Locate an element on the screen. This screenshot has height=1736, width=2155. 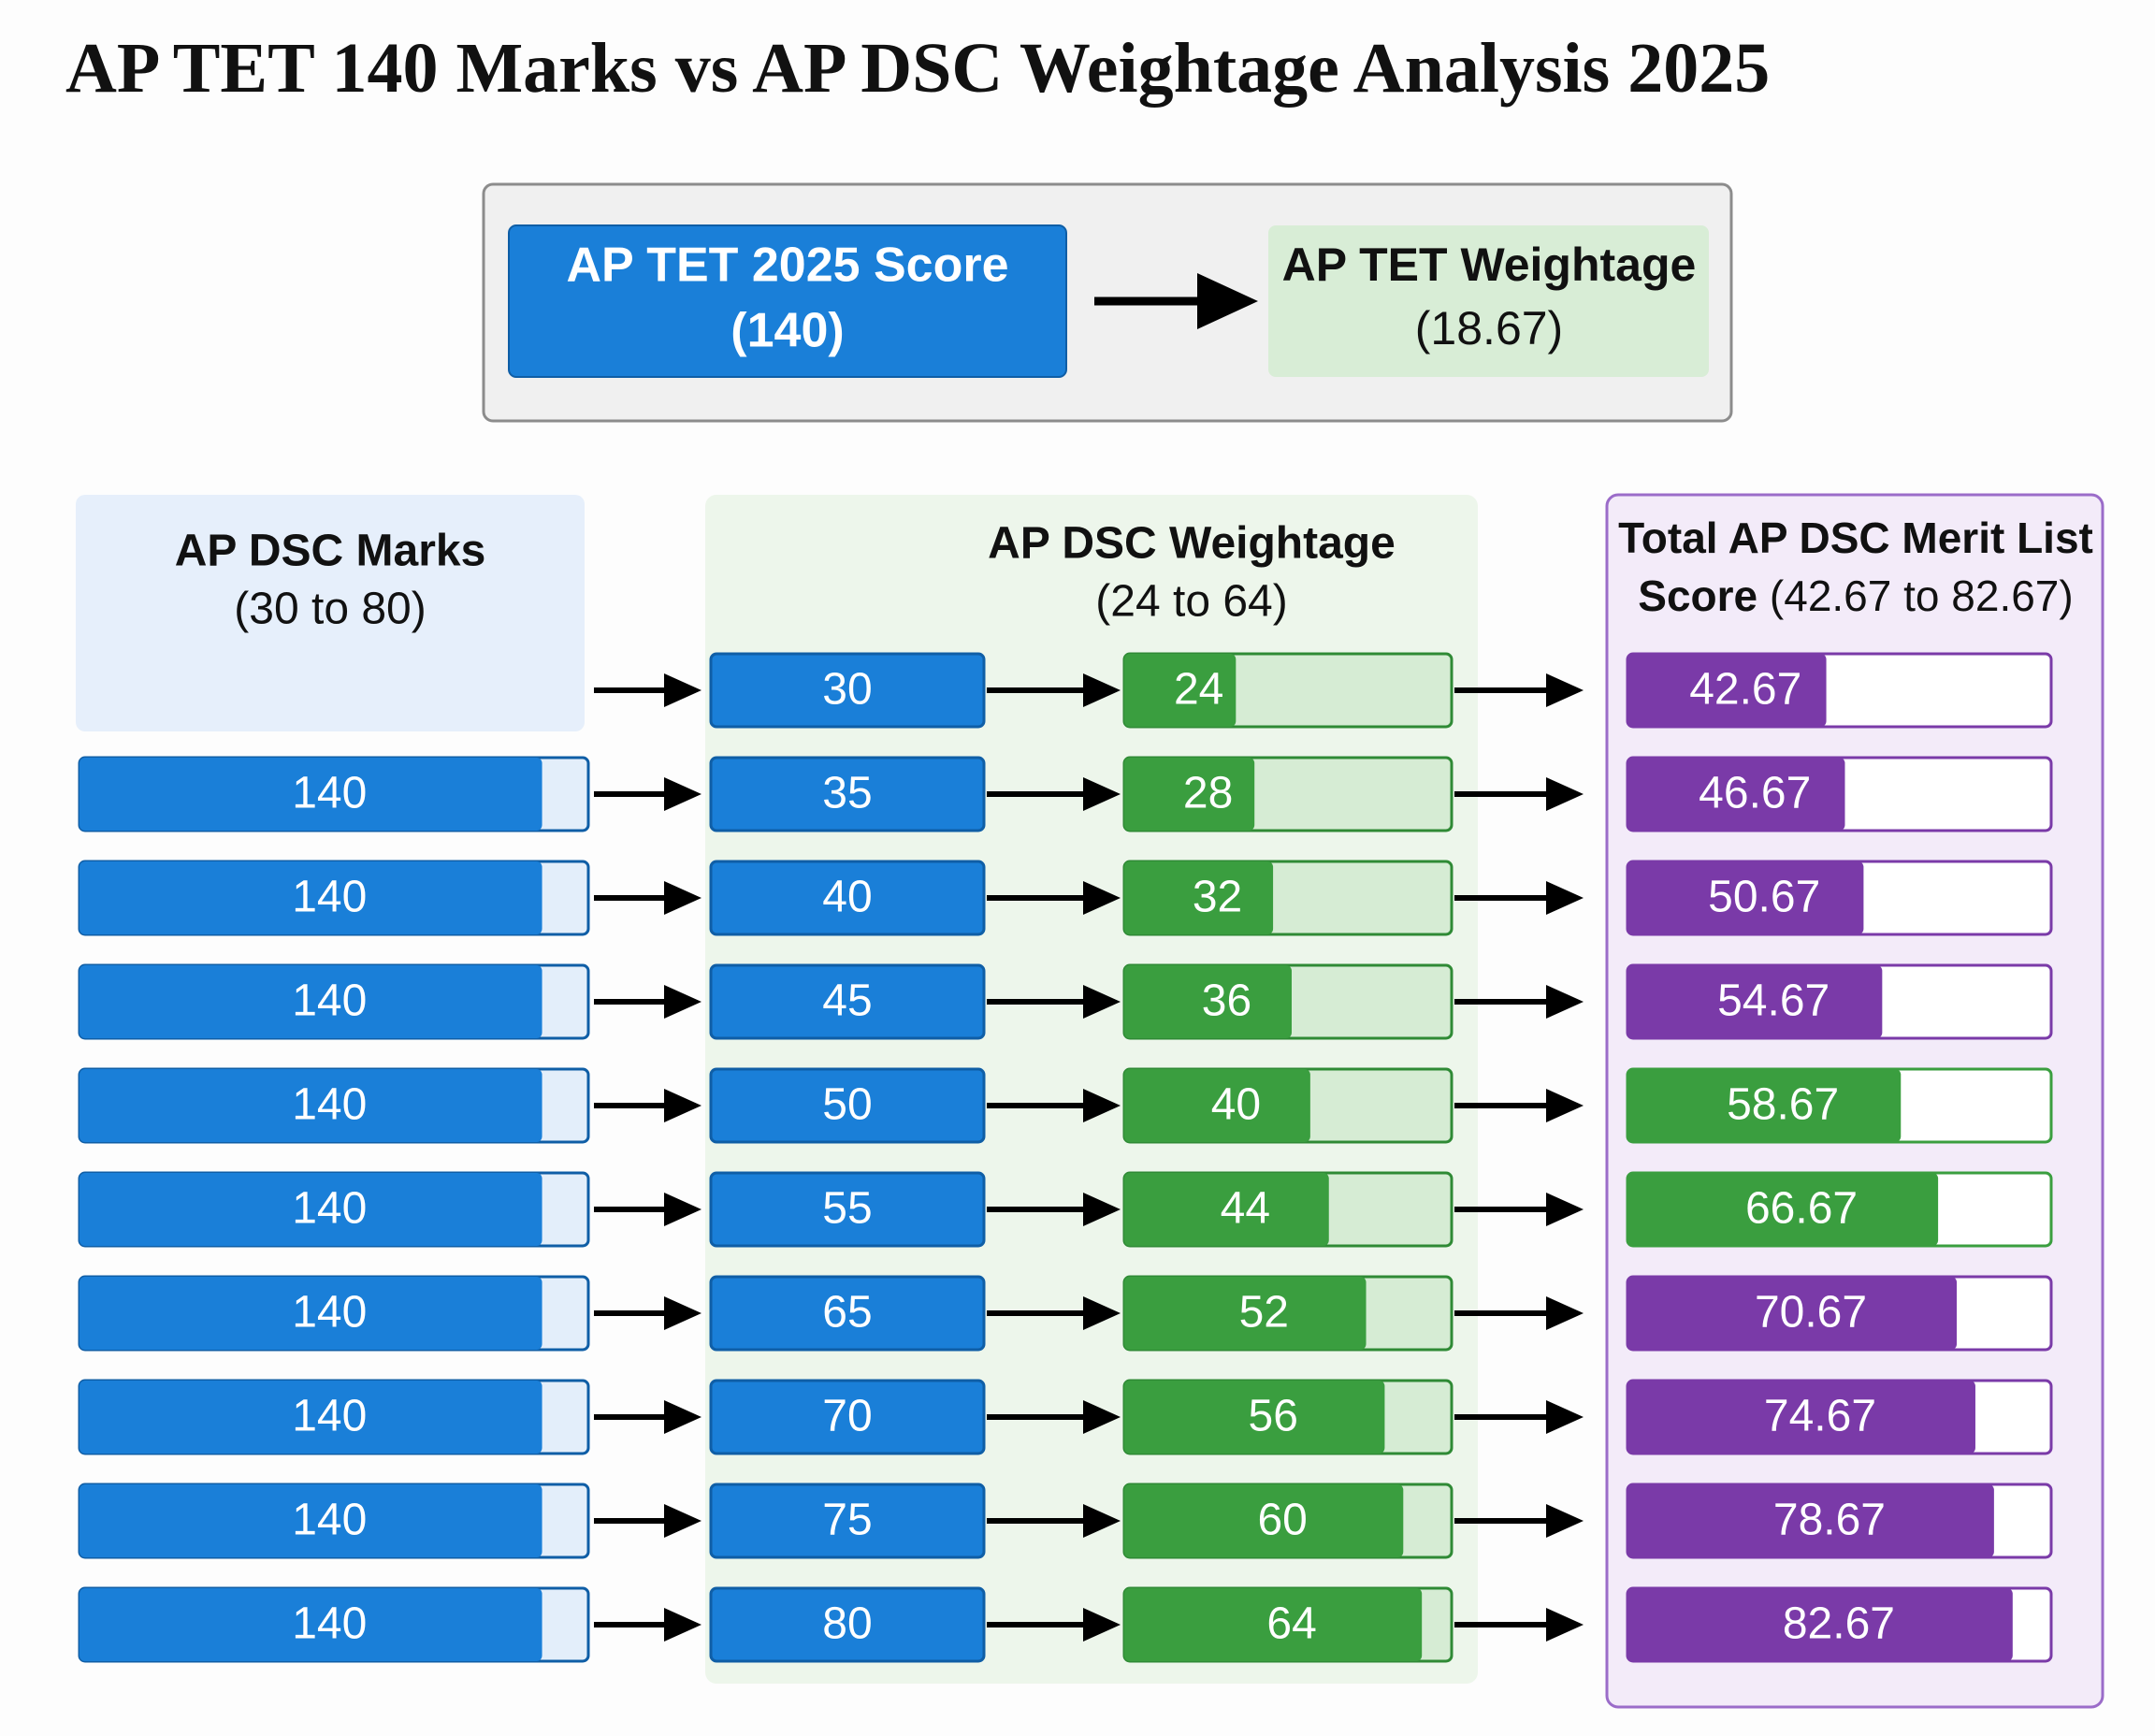
bar-value: 74.67 is located at coordinates (1820, 1416).